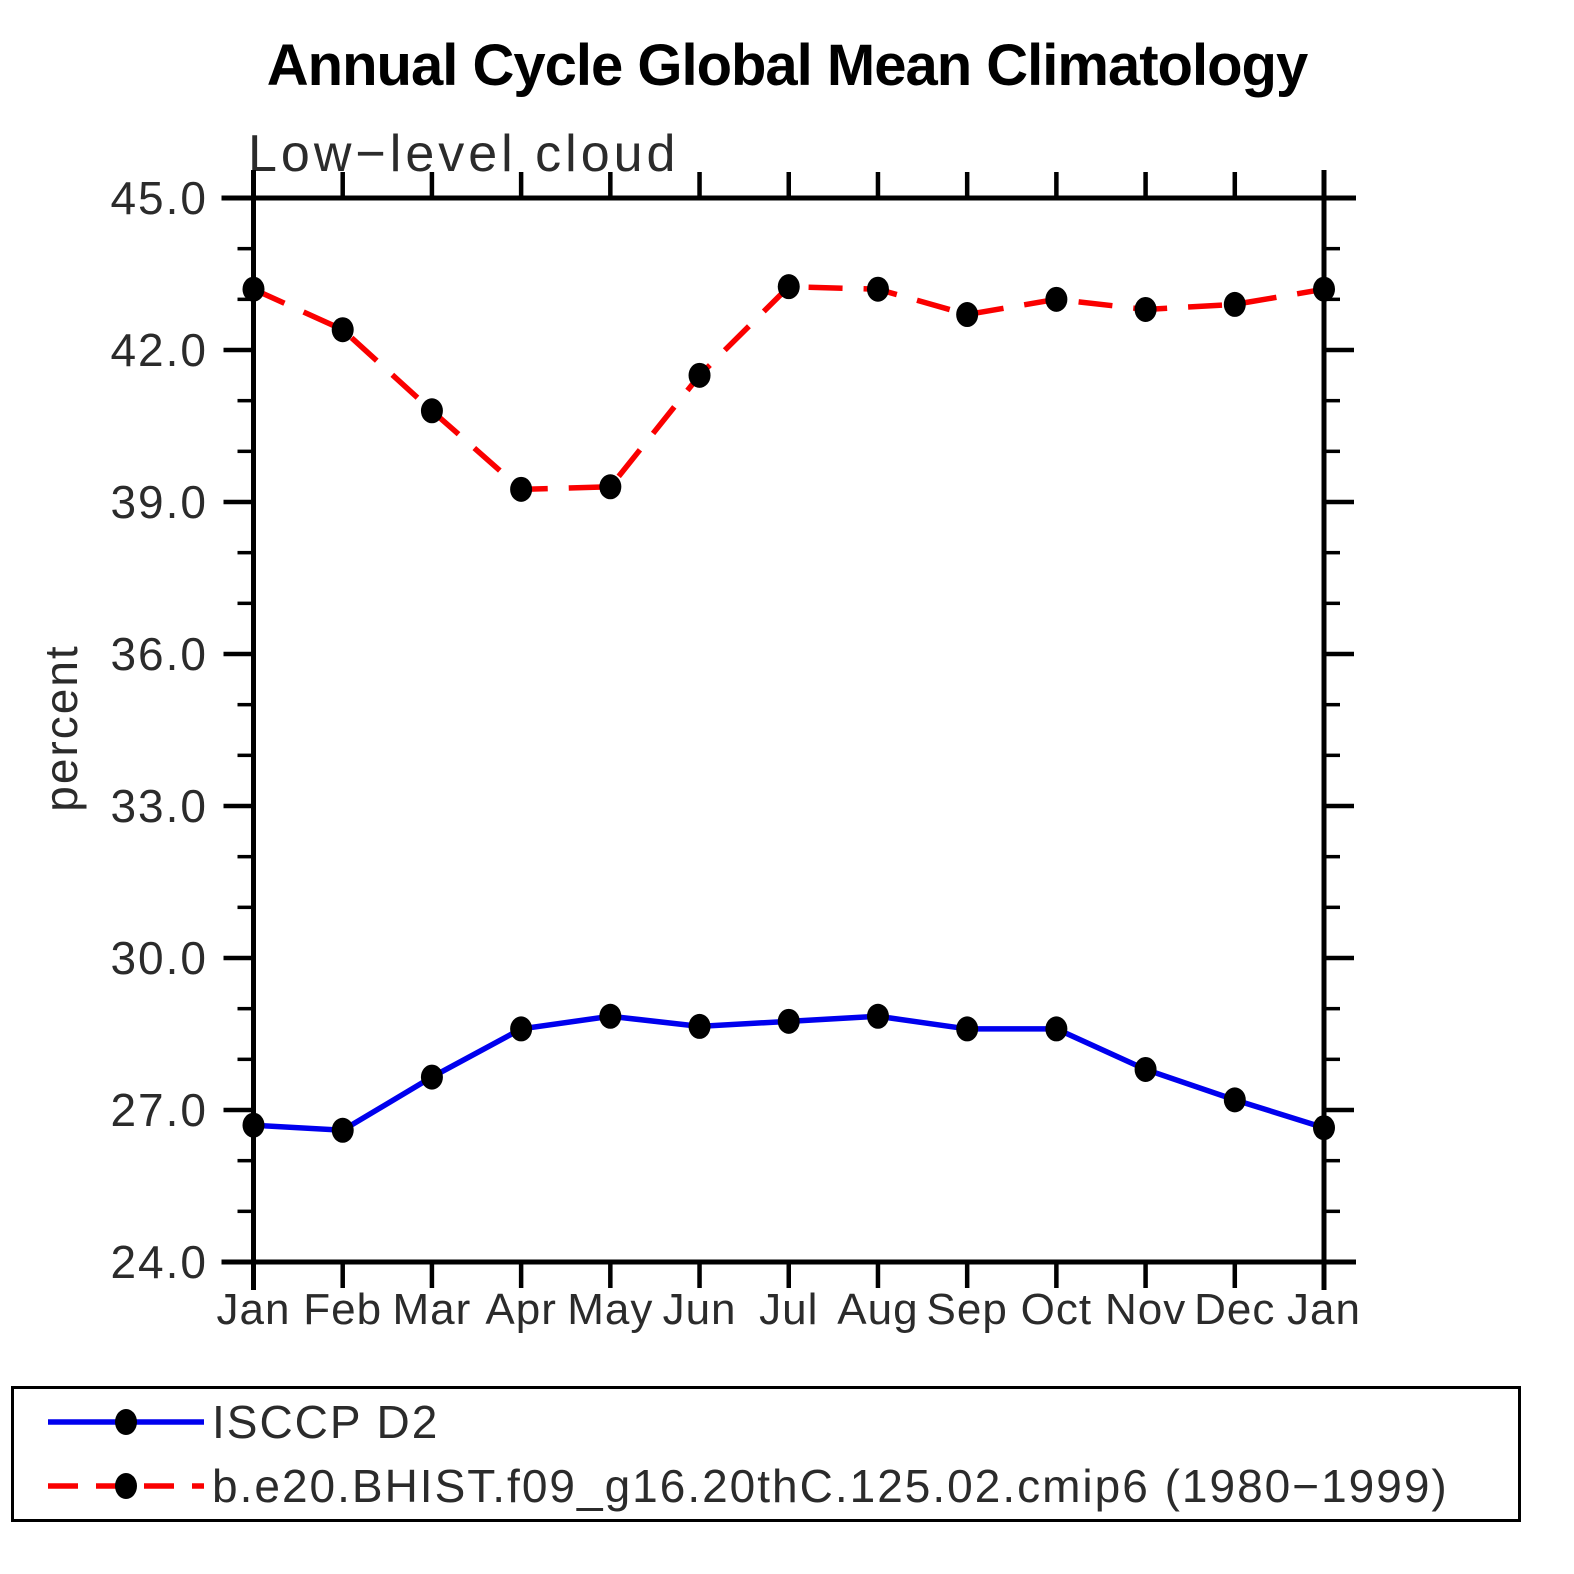 This screenshot has width=1574, height=1574. Describe the element at coordinates (610, 1309) in the screenshot. I see `x-tick-label: May` at that location.